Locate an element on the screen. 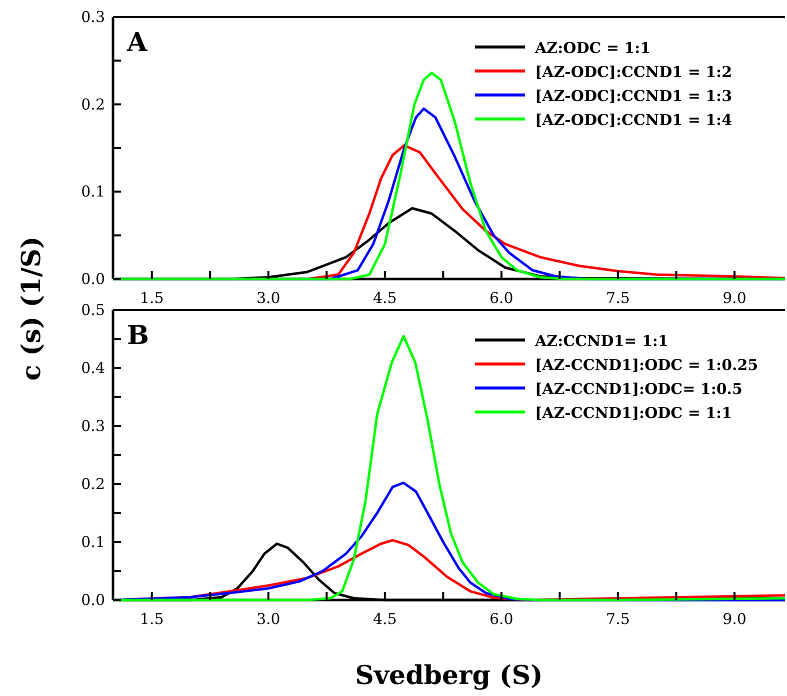 This screenshot has width=787, height=696. y-tick-label: 0.5 is located at coordinates (93, 310).